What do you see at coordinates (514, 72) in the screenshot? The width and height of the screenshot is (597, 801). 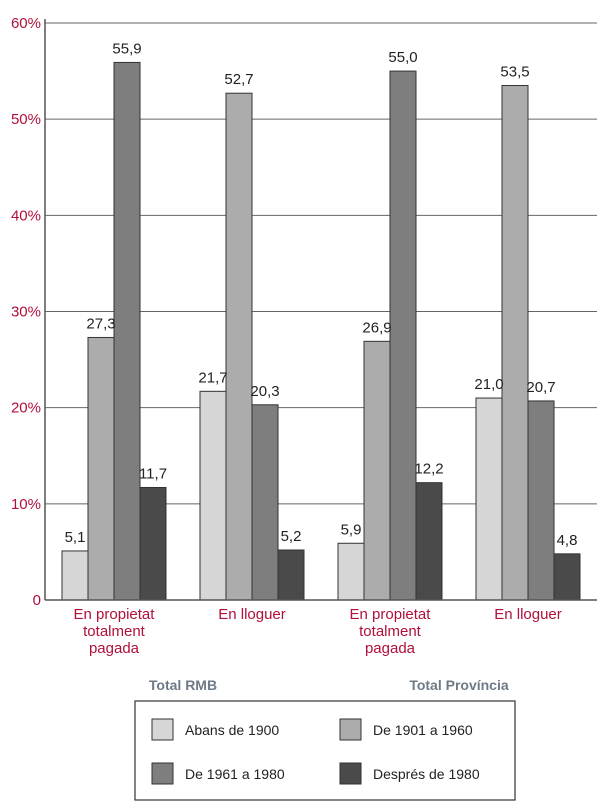 I see `data-label: 53,5` at bounding box center [514, 72].